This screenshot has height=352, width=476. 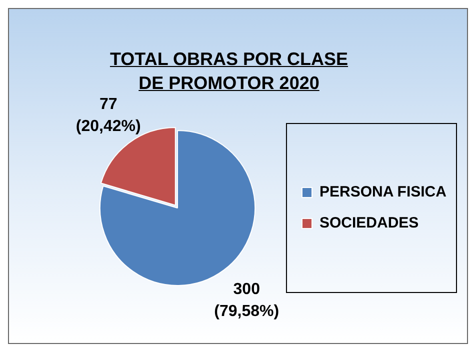 What do you see at coordinates (247, 300) in the screenshot?
I see `data-label: 300 (79,58%)` at bounding box center [247, 300].